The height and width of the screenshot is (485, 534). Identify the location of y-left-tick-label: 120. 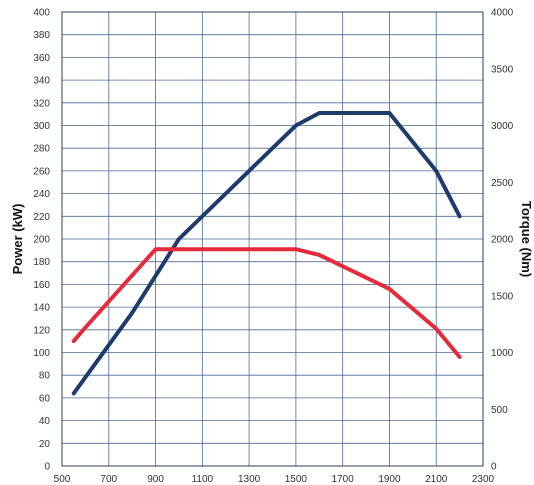
(41, 330).